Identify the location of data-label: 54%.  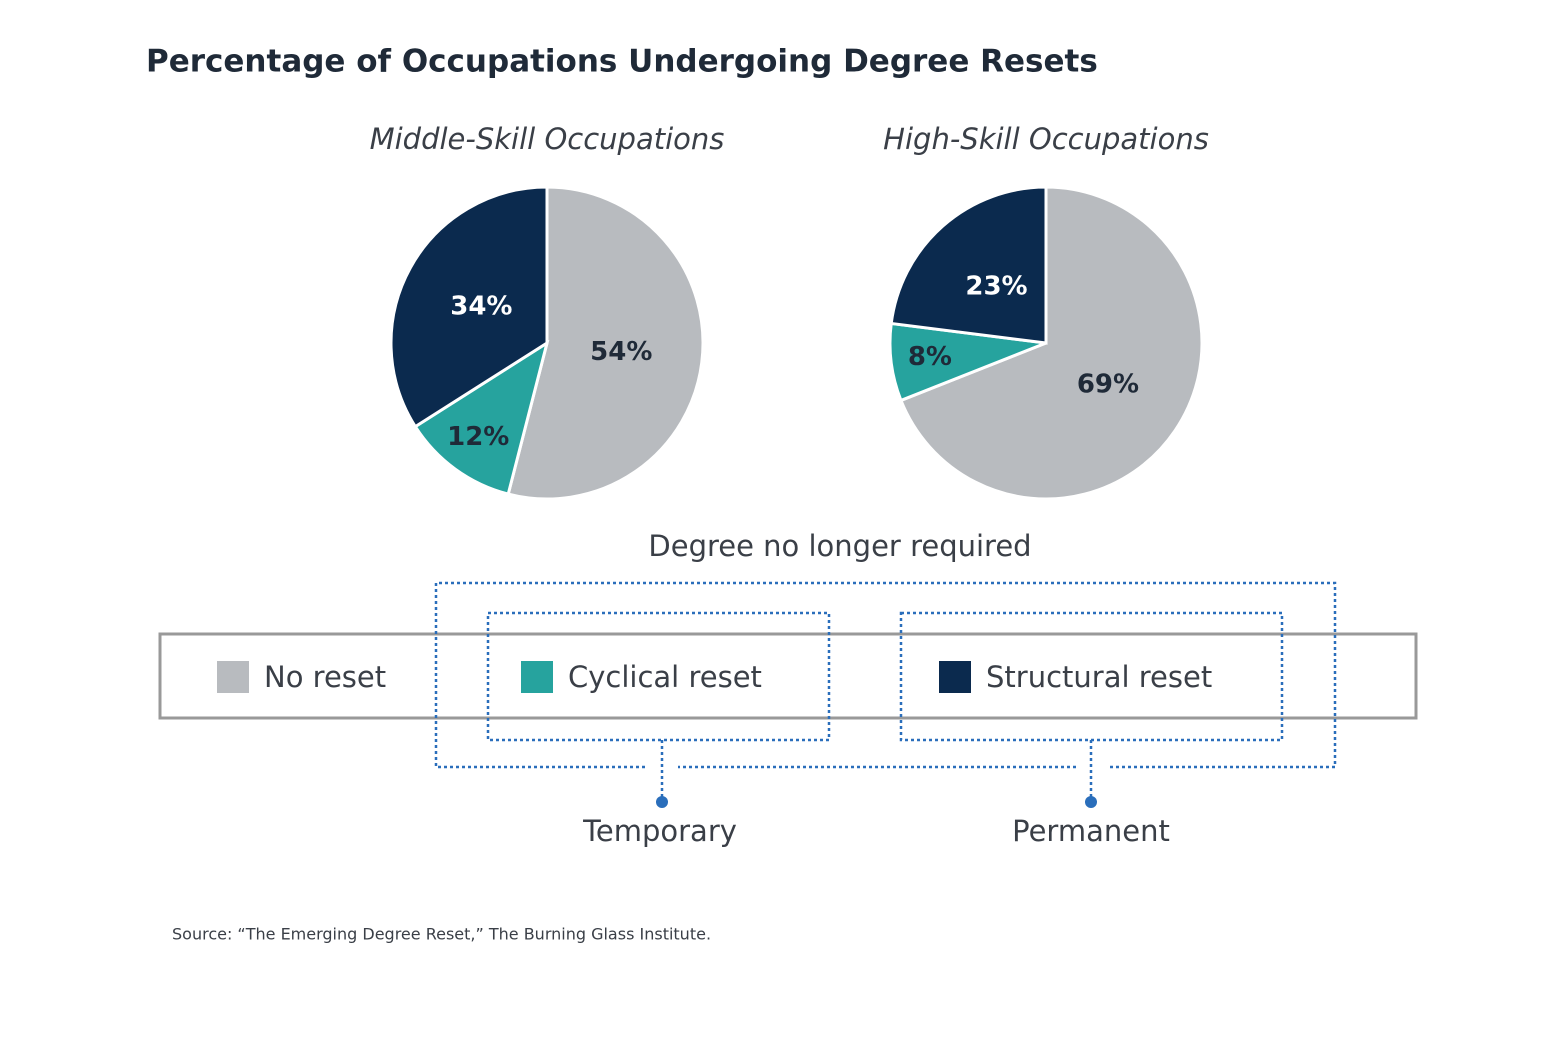
(621, 352).